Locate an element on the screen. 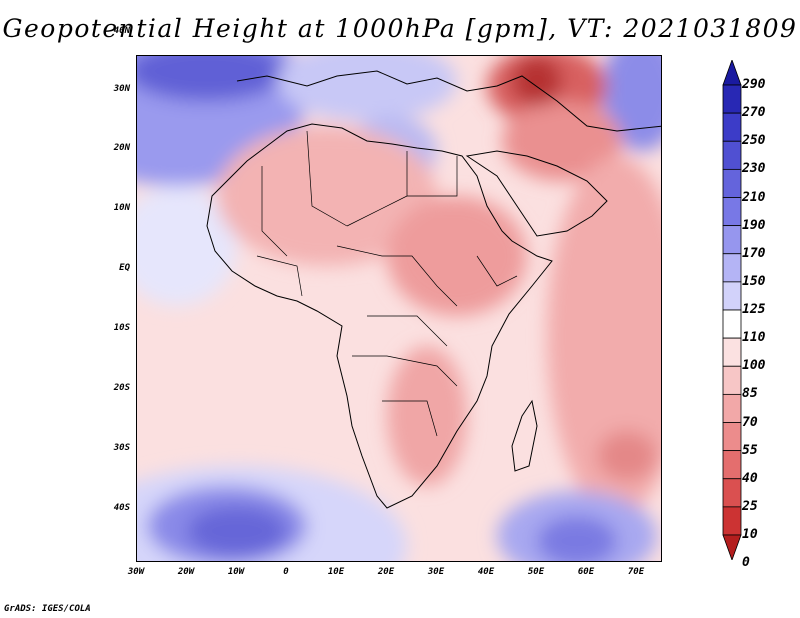 The width and height of the screenshot is (800, 618). lat-label-20s: 20S is located at coordinates (121, 388).